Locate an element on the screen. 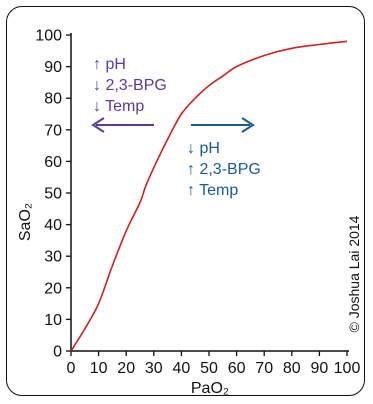  x-tick-label: 20 is located at coordinates (126, 368).